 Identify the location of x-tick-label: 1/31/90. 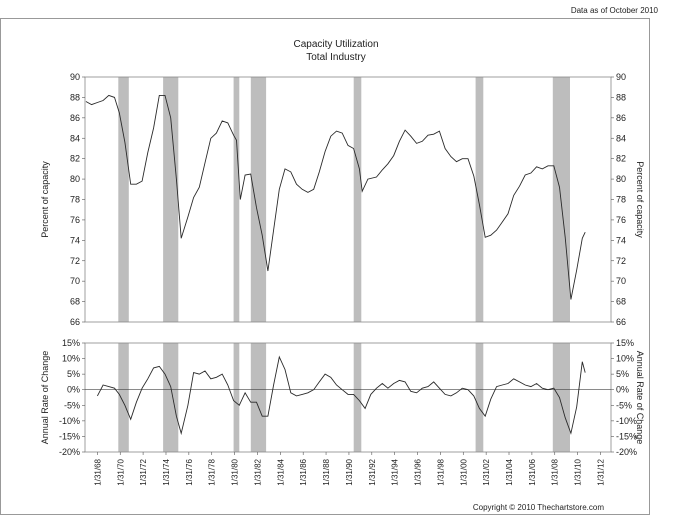
(349, 471).